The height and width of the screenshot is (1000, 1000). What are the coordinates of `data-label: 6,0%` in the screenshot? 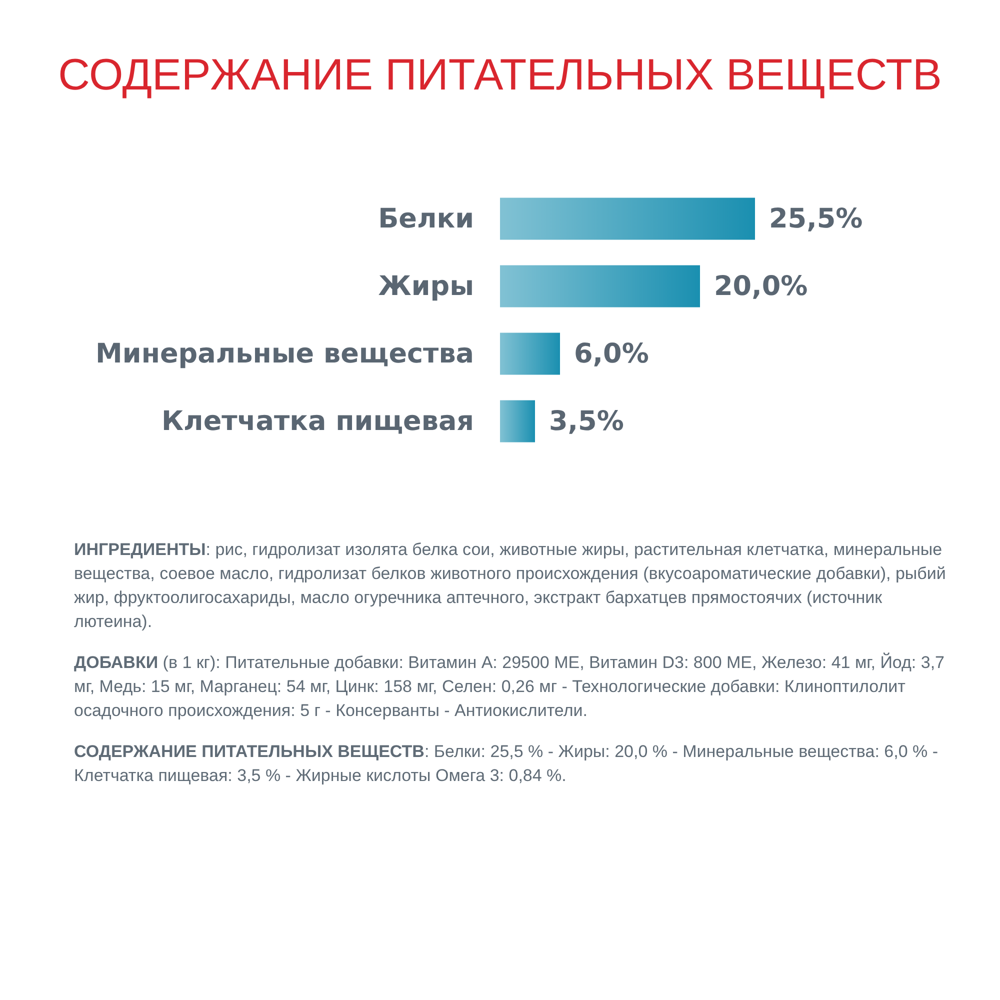 It's located at (611, 354).